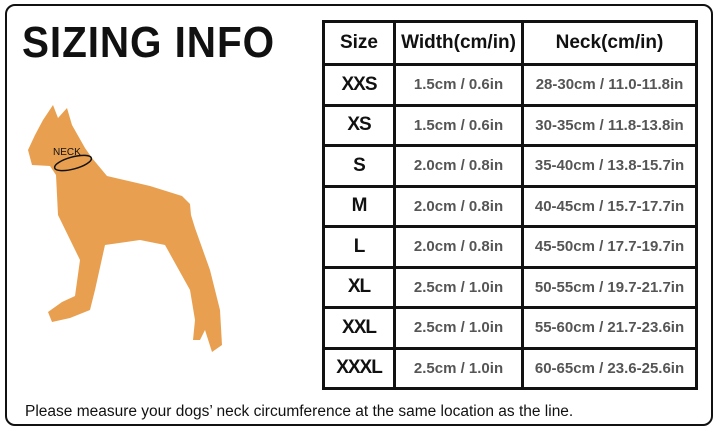 This screenshot has height=432, width=720. I want to click on table-header-row: Size Width(cm/in) Neck(cm/in), so click(510, 43).